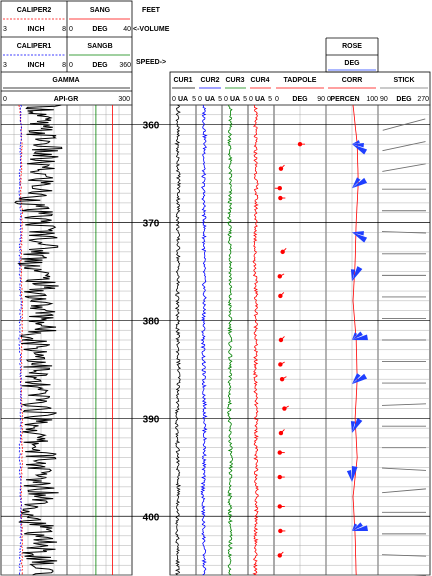 The width and height of the screenshot is (432, 576). What do you see at coordinates (423, 99) in the screenshot?
I see `stick-max: 270` at bounding box center [423, 99].